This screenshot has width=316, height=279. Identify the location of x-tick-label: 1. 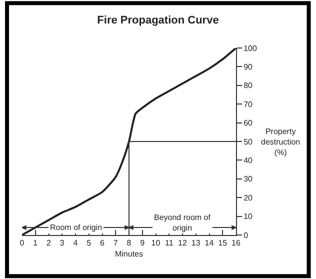
(35, 243).